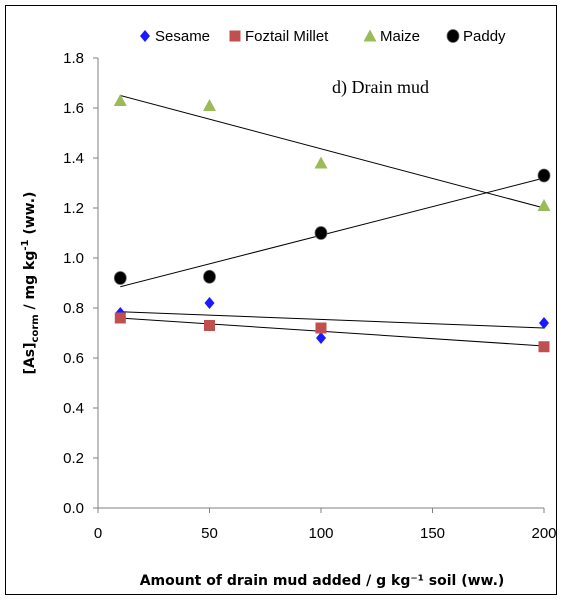  I want to click on legend-label: Sesame, so click(182, 36).